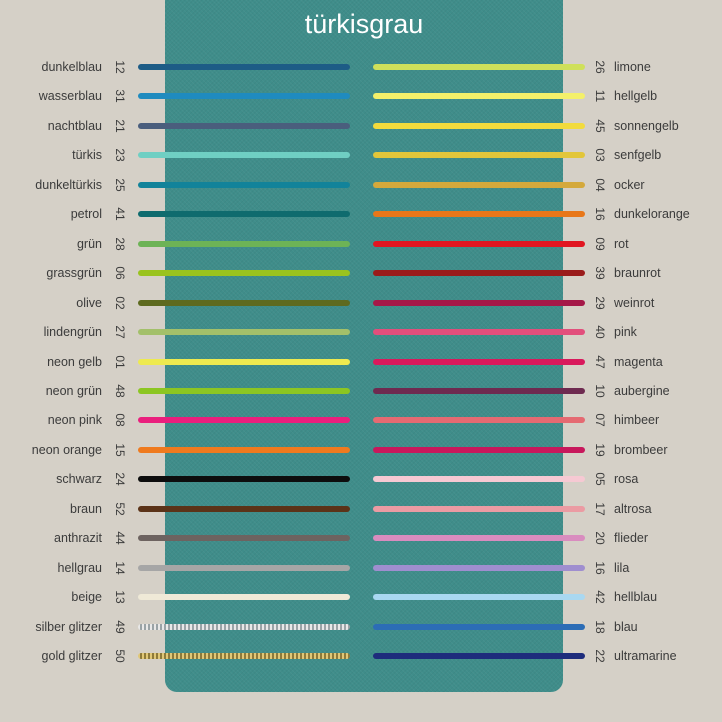 The width and height of the screenshot is (722, 722). I want to click on color-number: 07, so click(600, 420).